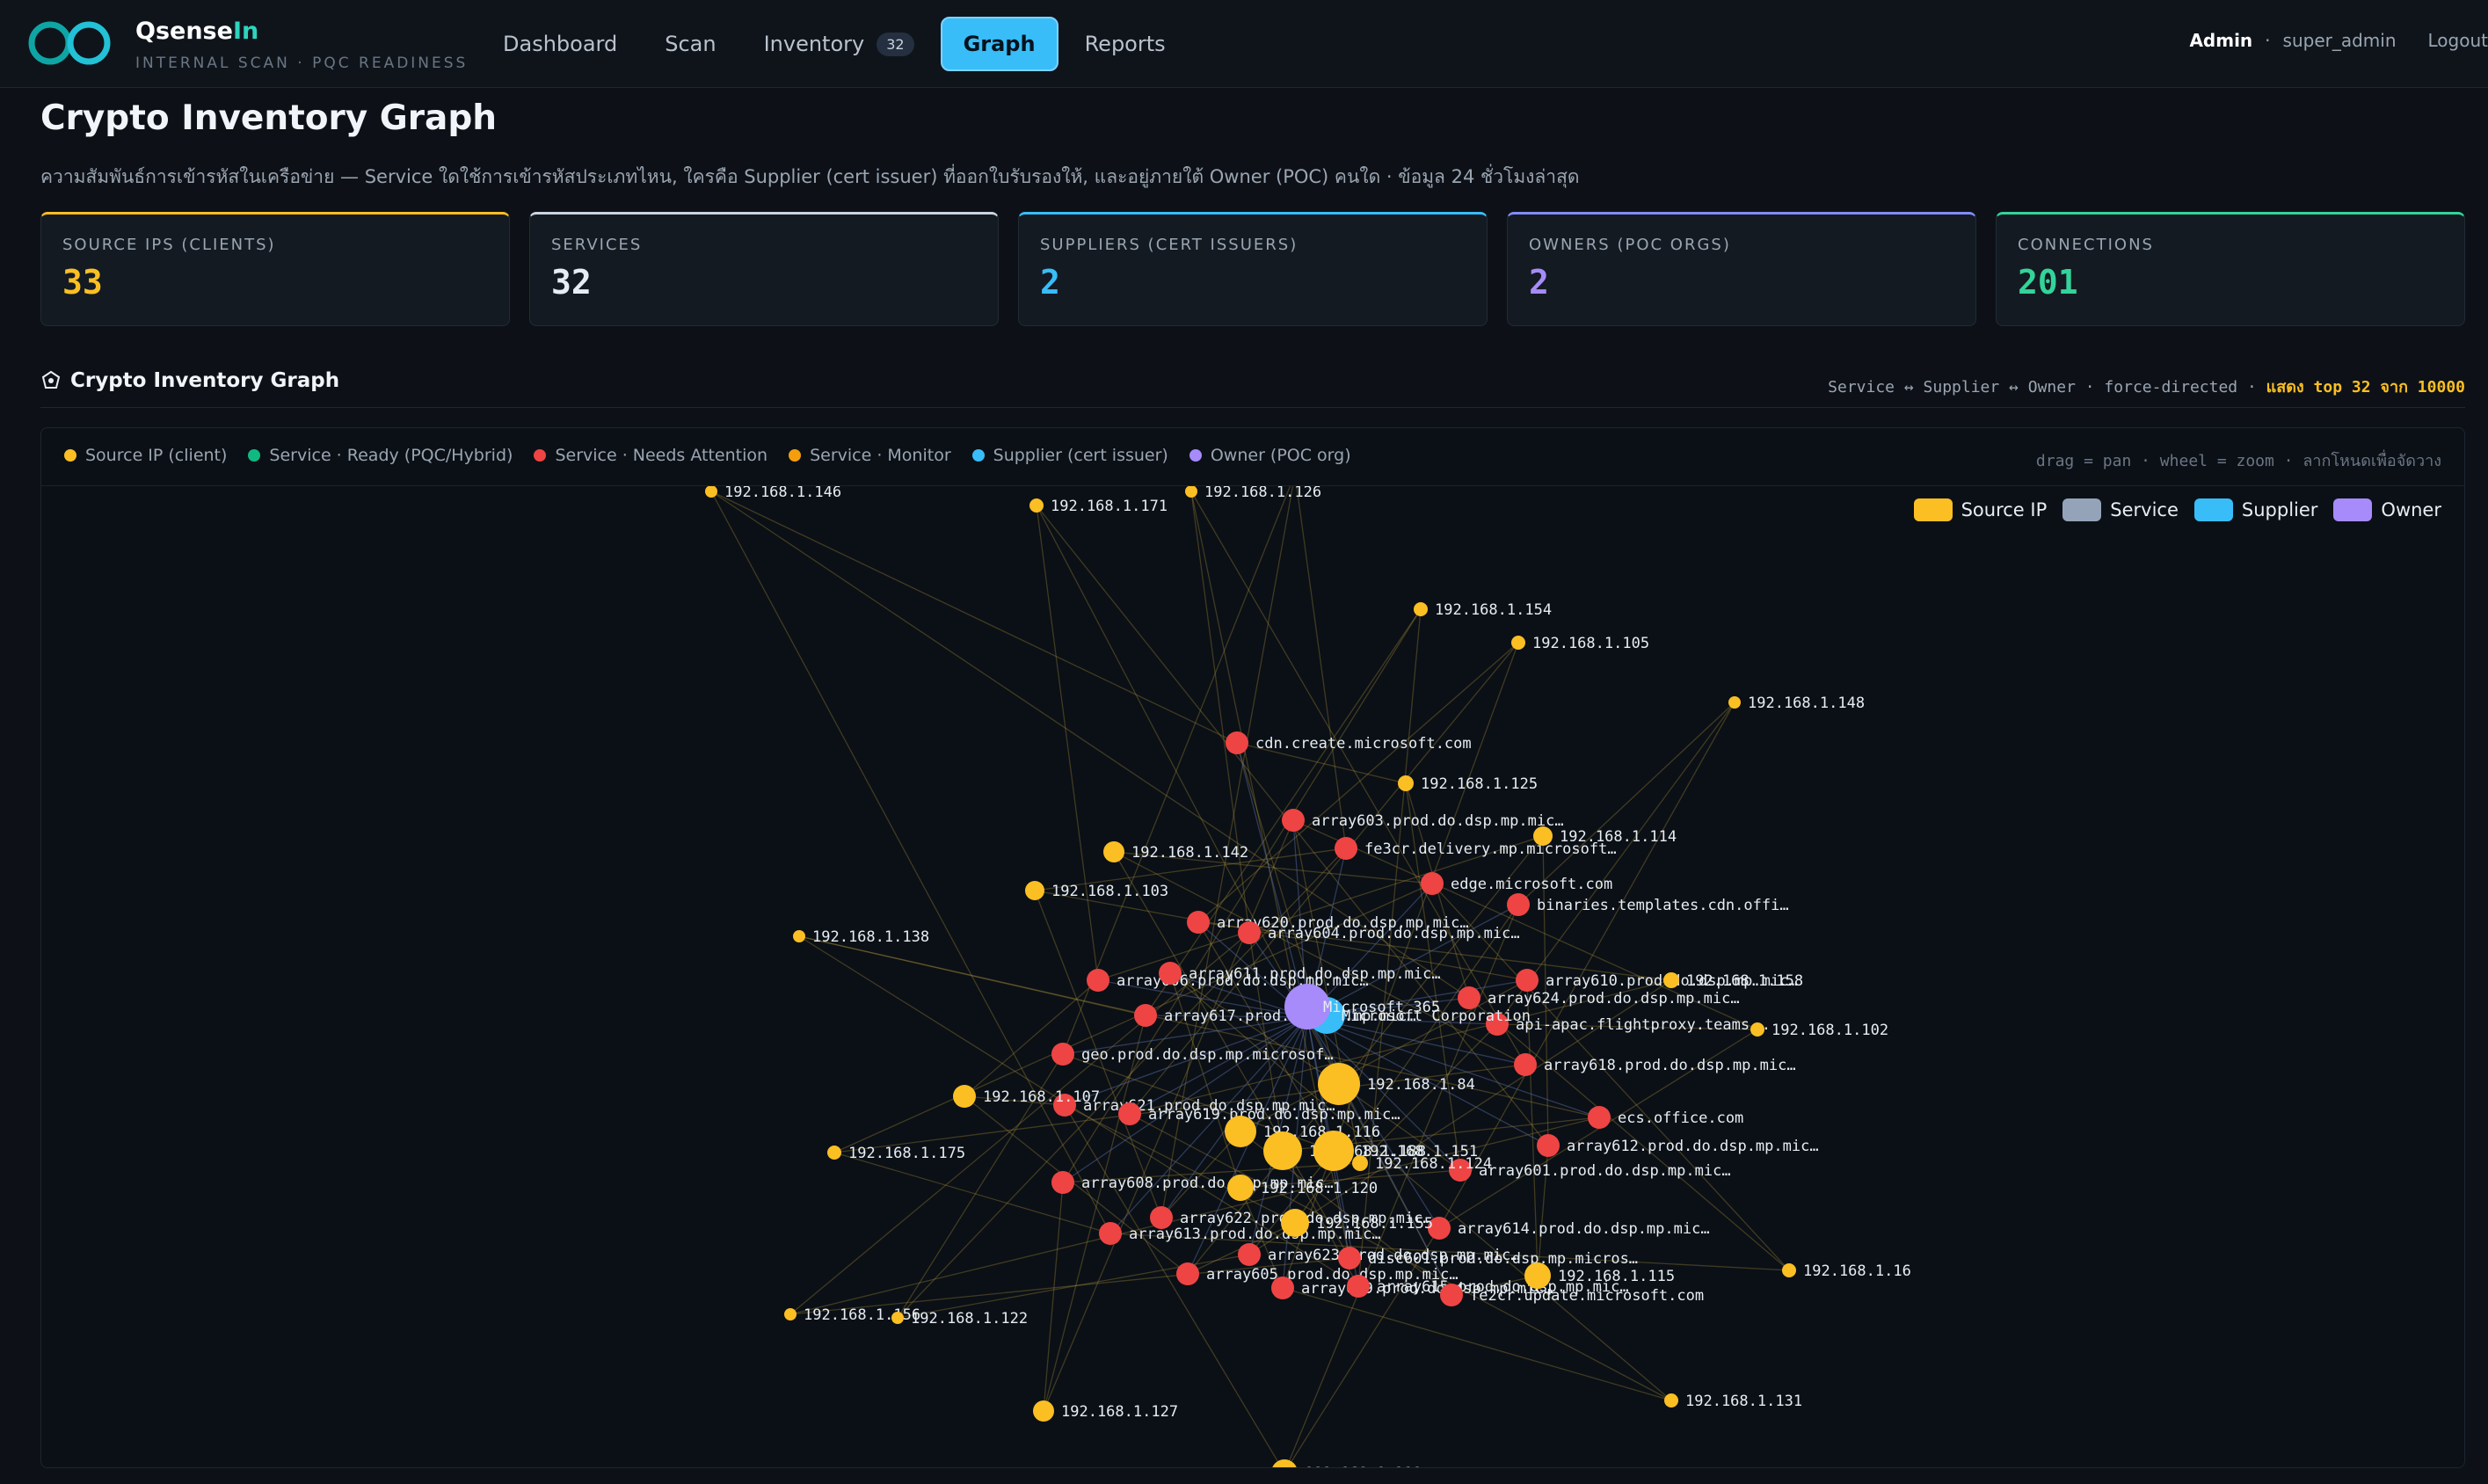 The image size is (2488, 1484). Describe the element at coordinates (597, 245) in the screenshot. I see `stat-label: SERVICES` at that location.